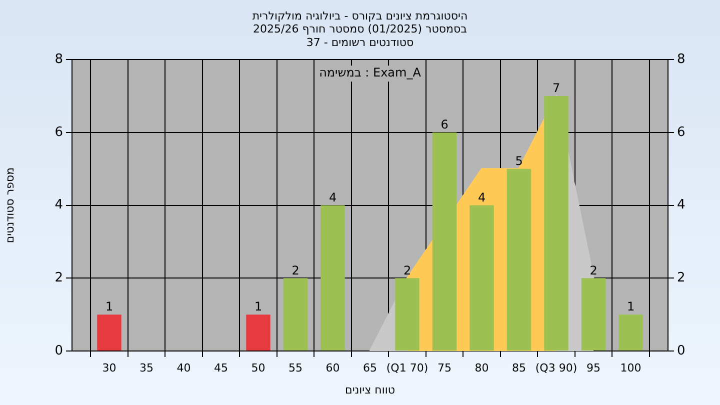  What do you see at coordinates (445, 367) in the screenshot?
I see `x-tick-label: 75` at bounding box center [445, 367].